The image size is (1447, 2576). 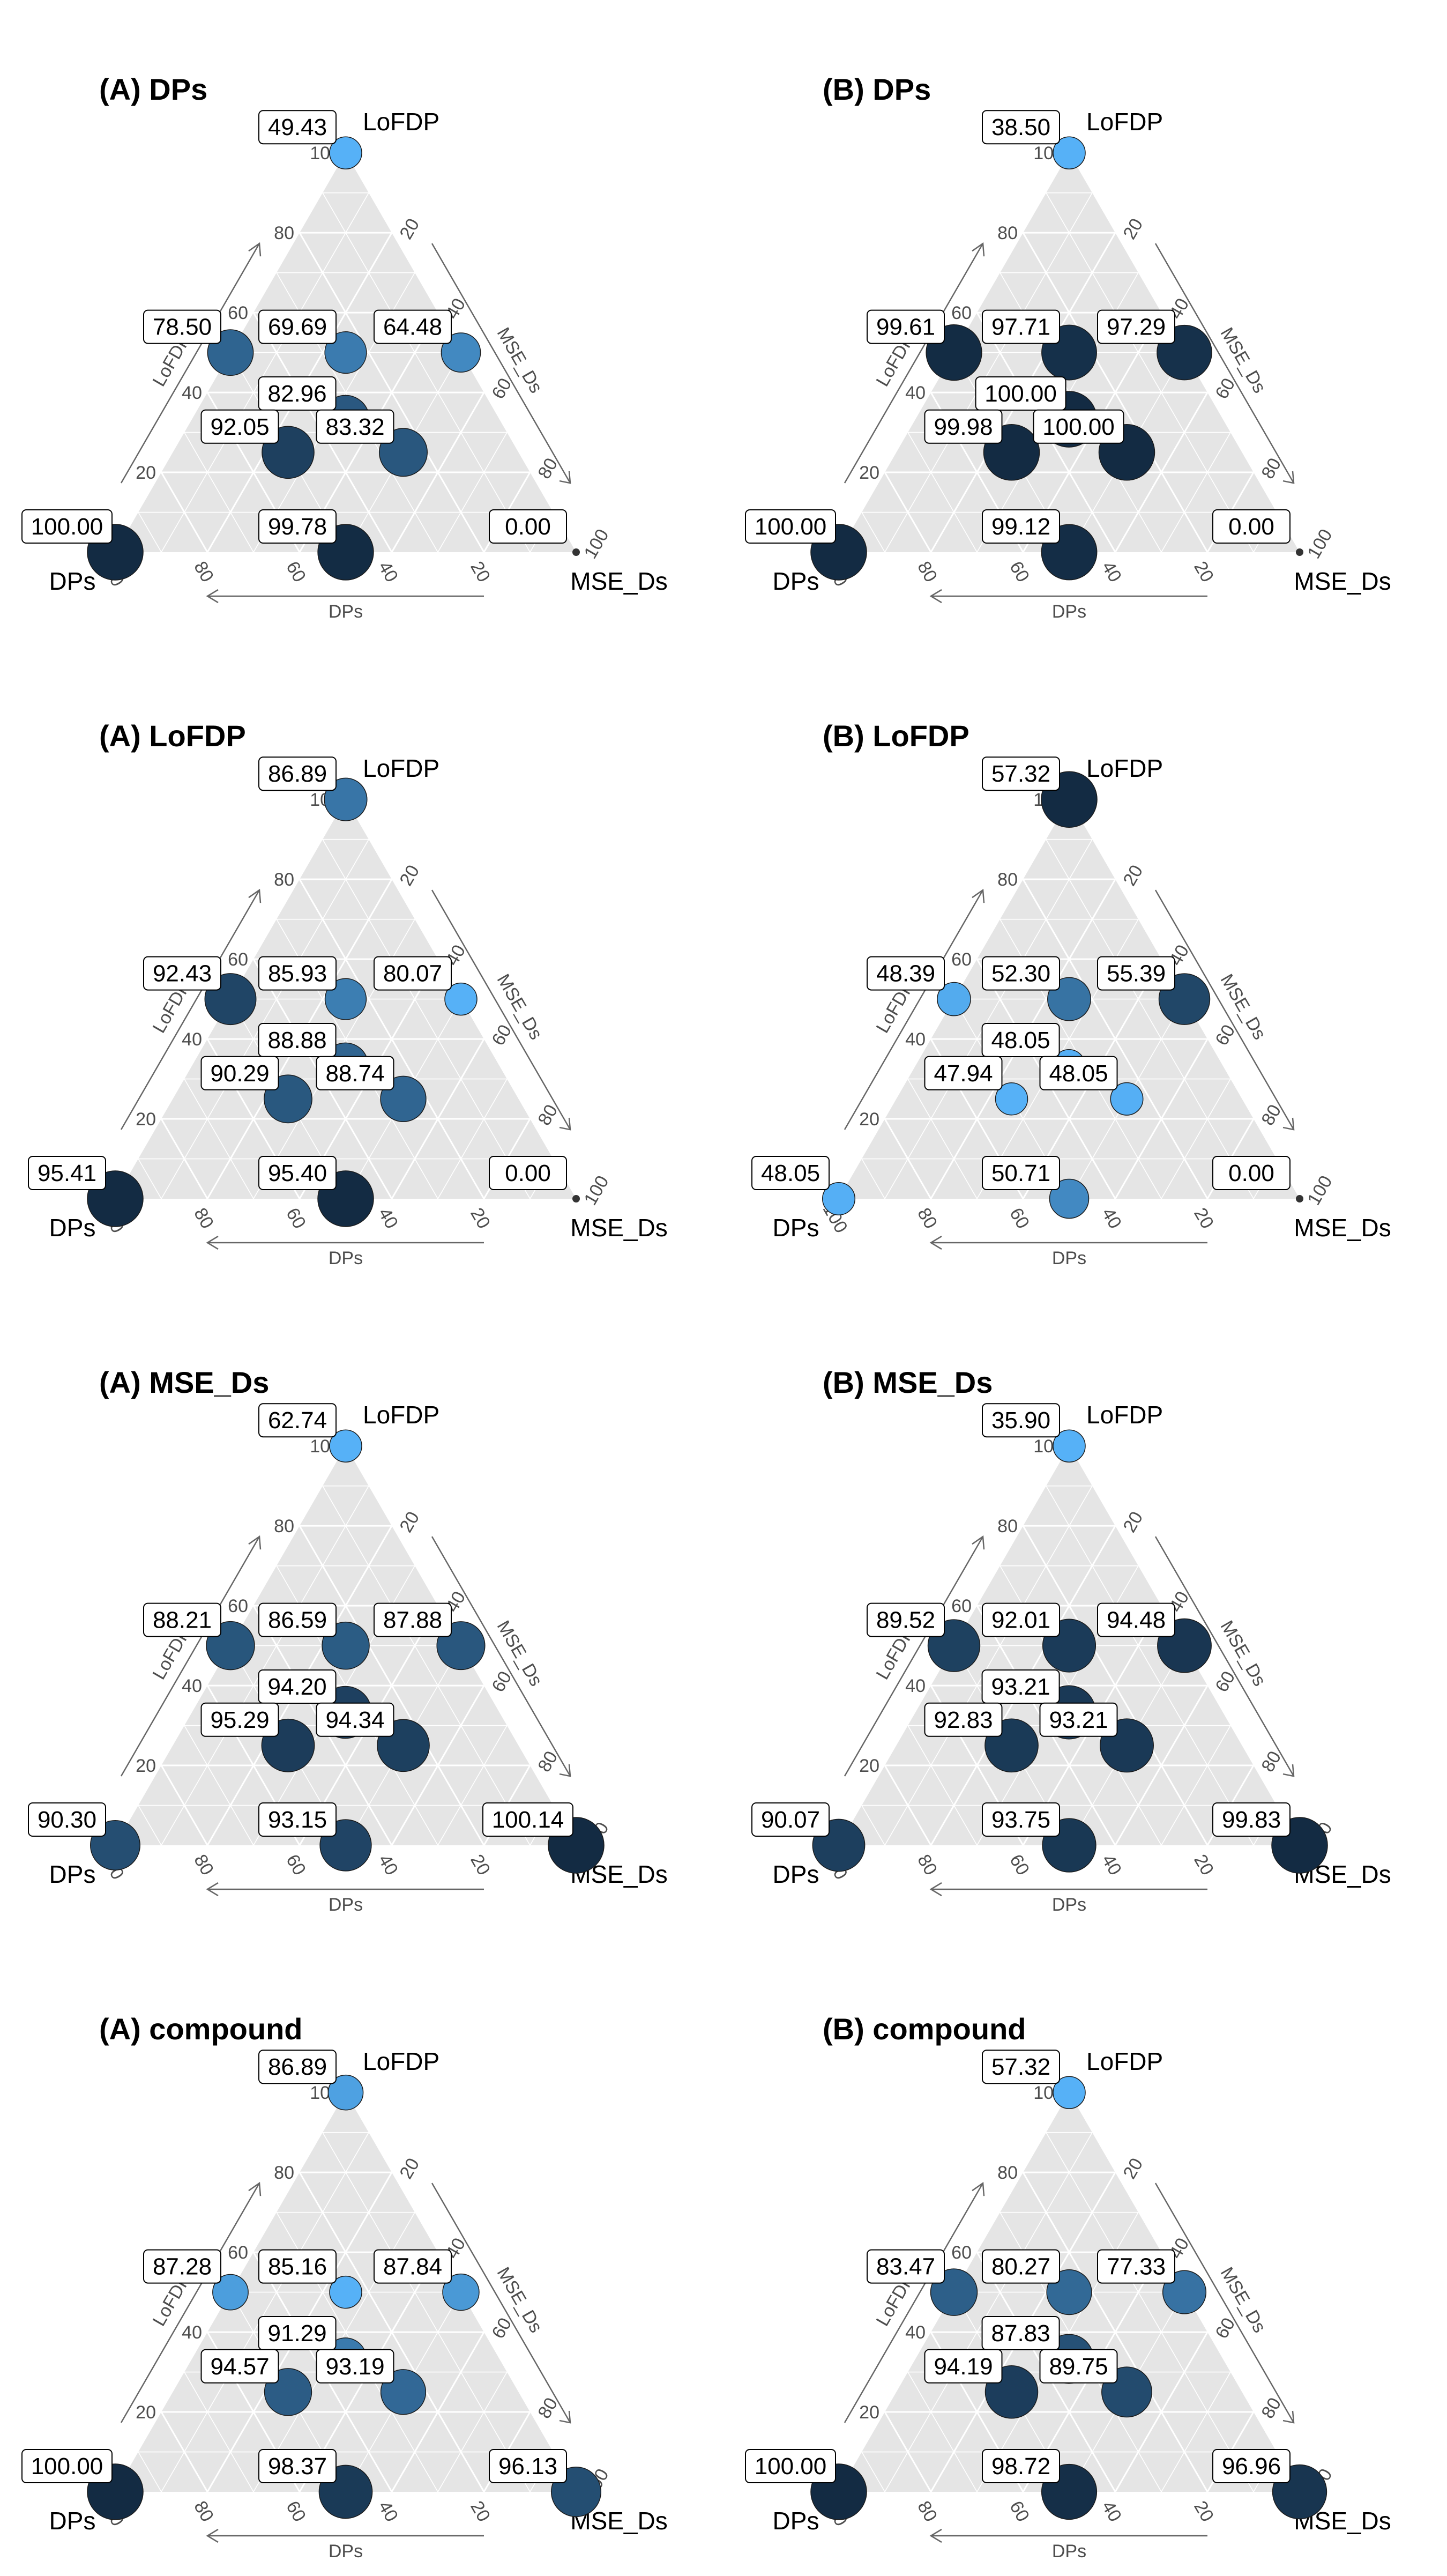 What do you see at coordinates (877, 89) in the screenshot?
I see `chart-title: (B) DPs` at bounding box center [877, 89].